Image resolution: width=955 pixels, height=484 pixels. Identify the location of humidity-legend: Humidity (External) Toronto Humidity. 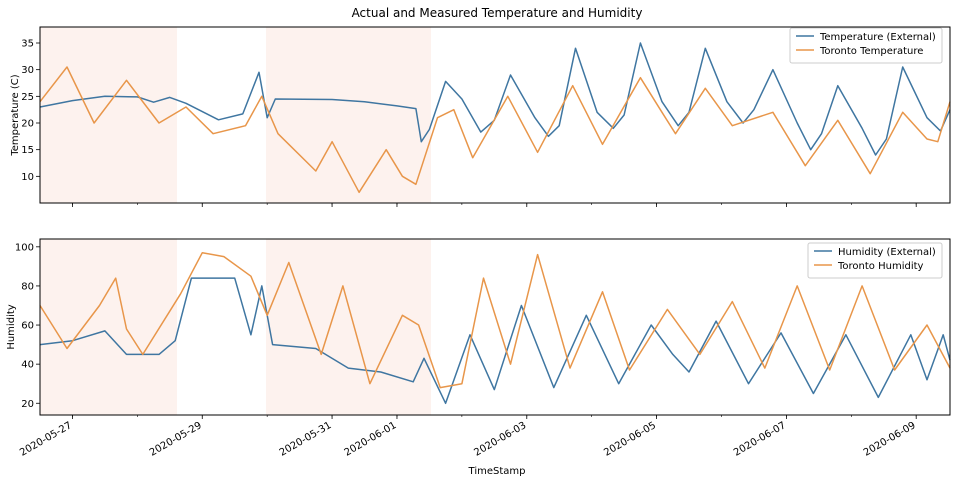
(875, 260).